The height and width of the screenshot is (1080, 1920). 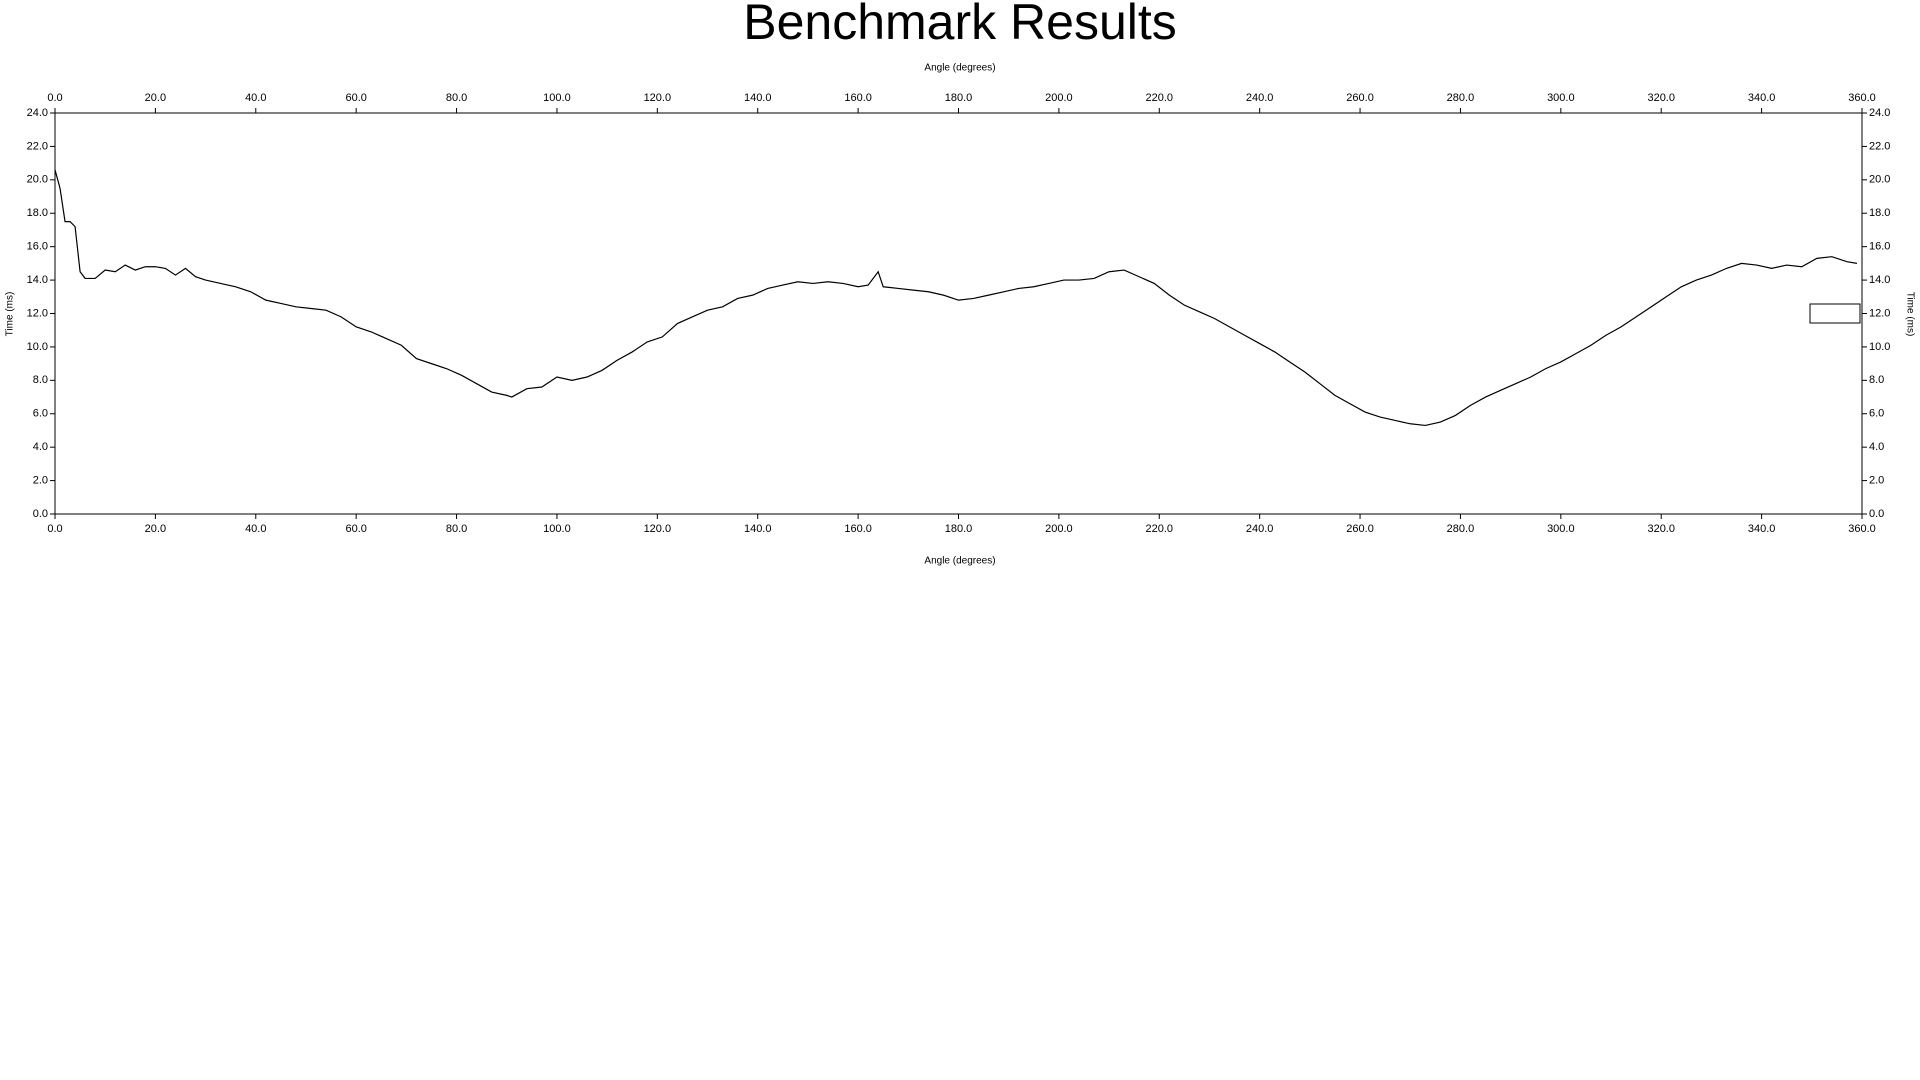 I want to click on x-tick-label: 60.0, so click(x=355, y=529).